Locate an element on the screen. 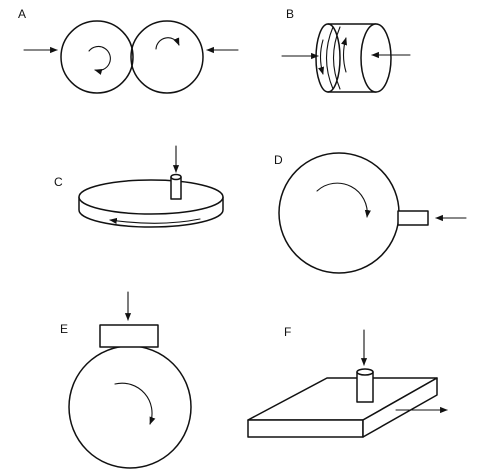  panel-c: C is located at coordinates (139, 186).